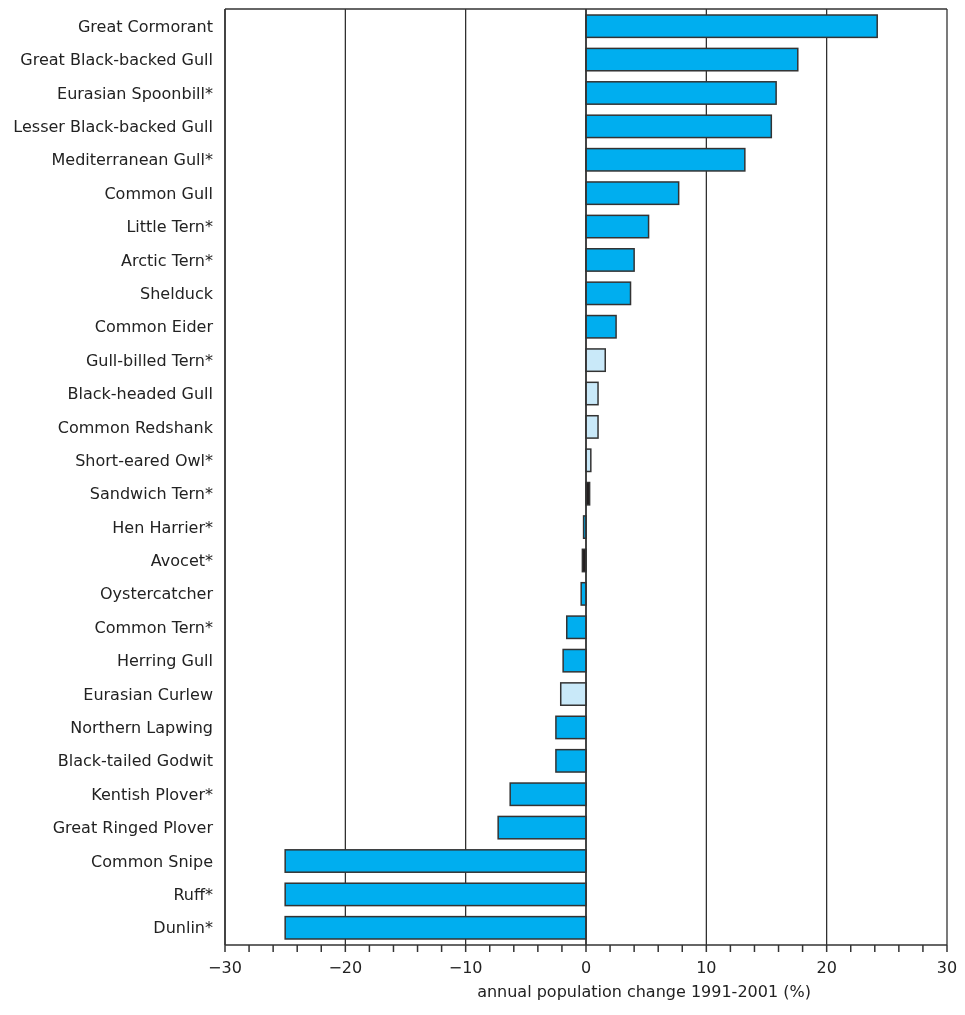 Image resolution: width=965 pixels, height=1015 pixels. Describe the element at coordinates (345, 967) in the screenshot. I see `x-tick-label: −20` at that location.